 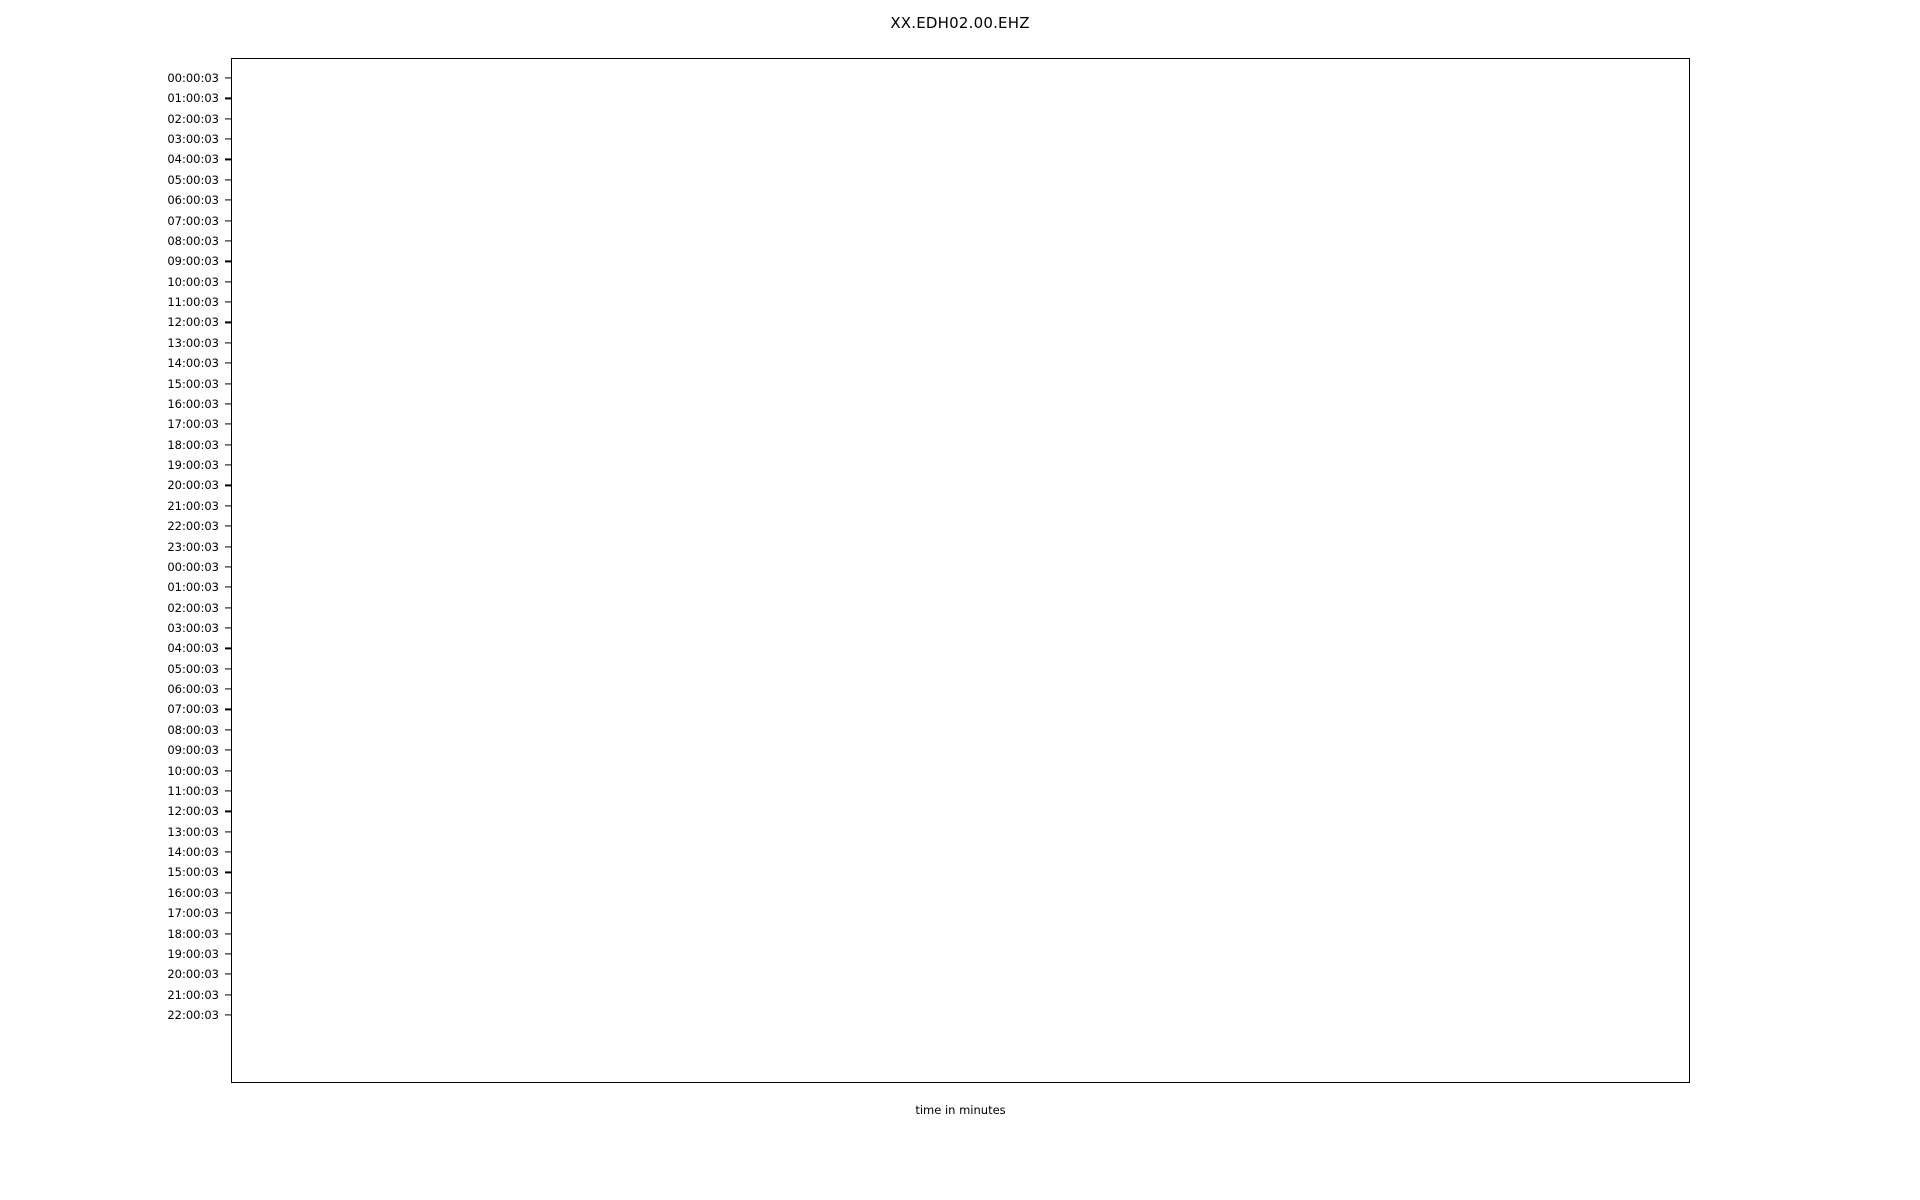 What do you see at coordinates (960, 23) in the screenshot?
I see `page-title: XX.EDH02.00.EHZ` at bounding box center [960, 23].